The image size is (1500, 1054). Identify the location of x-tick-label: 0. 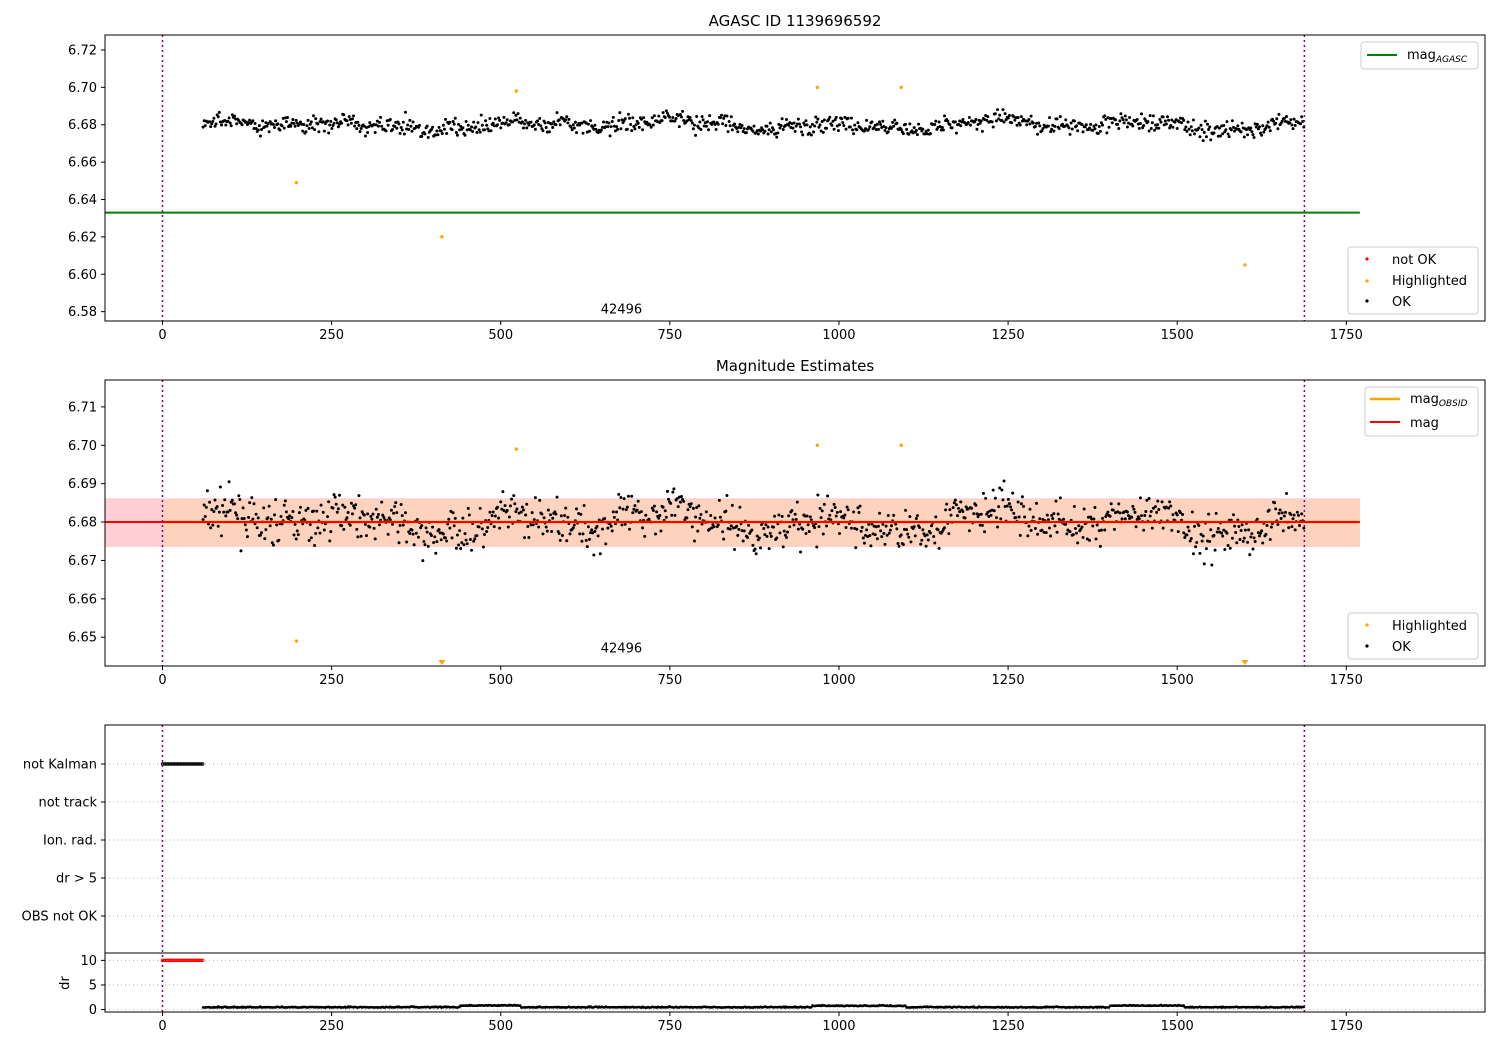
(162, 335).